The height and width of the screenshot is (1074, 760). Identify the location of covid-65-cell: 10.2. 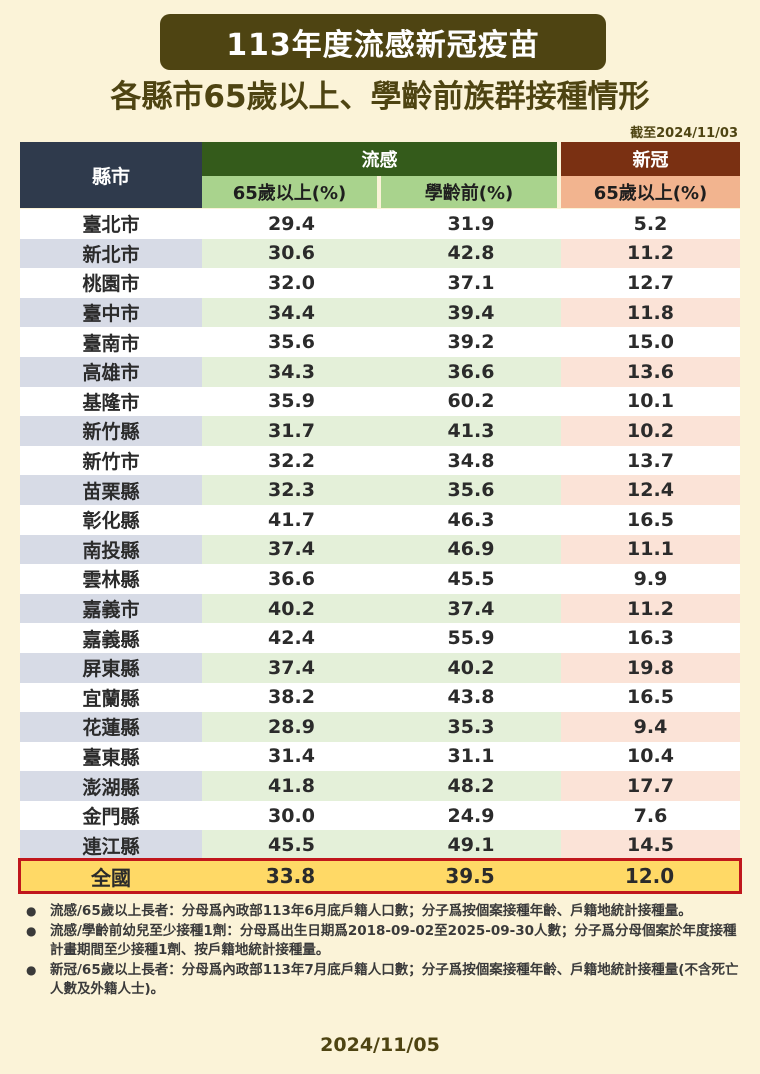
(650, 431).